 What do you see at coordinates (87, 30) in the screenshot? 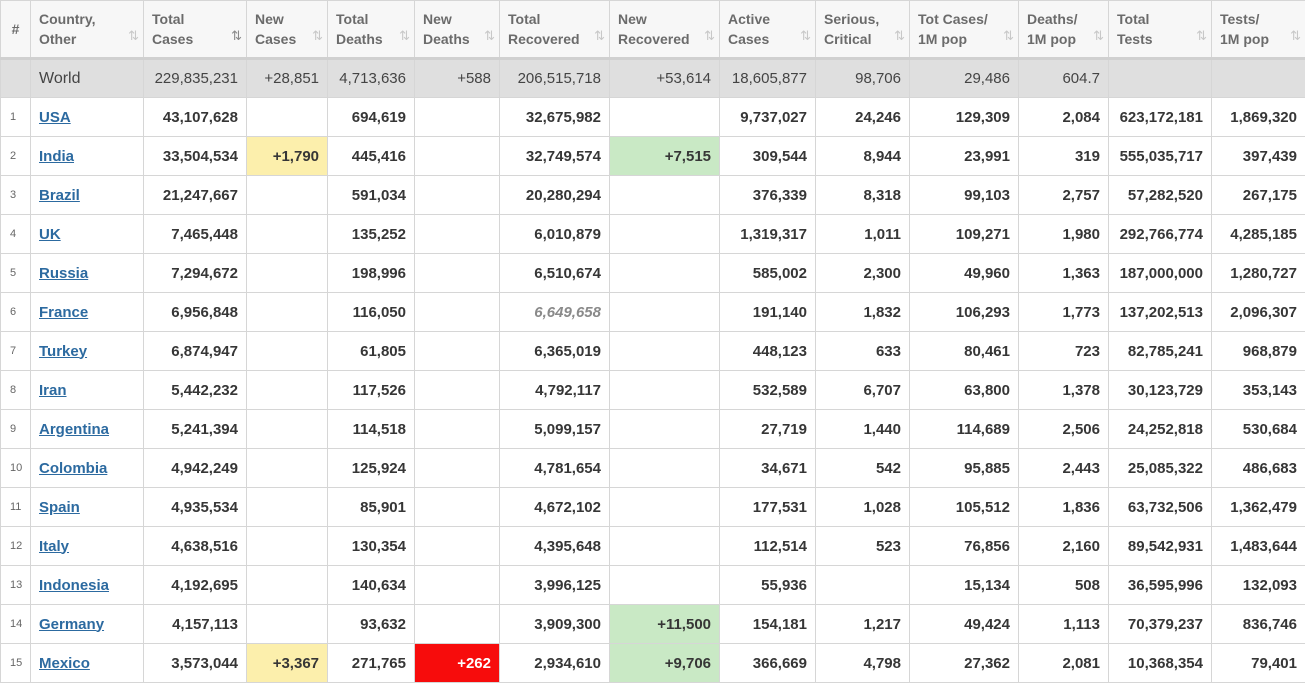
I see `column-header-country: Country, Other ⇅` at bounding box center [87, 30].